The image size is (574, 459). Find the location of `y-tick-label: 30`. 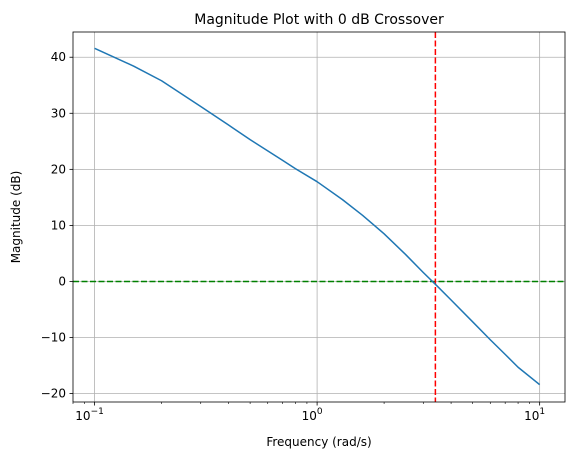

y-tick-label: 30 is located at coordinates (58, 113).